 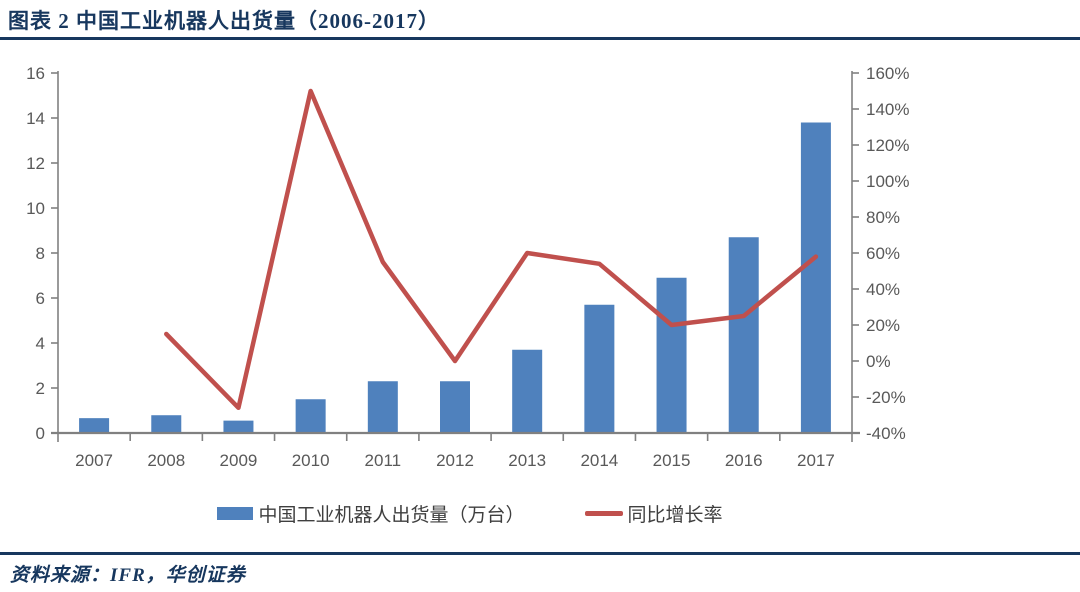 What do you see at coordinates (391, 515) in the screenshot?
I see `legend-label-shipments: 中国工业机器人出货量（万台）` at bounding box center [391, 515].